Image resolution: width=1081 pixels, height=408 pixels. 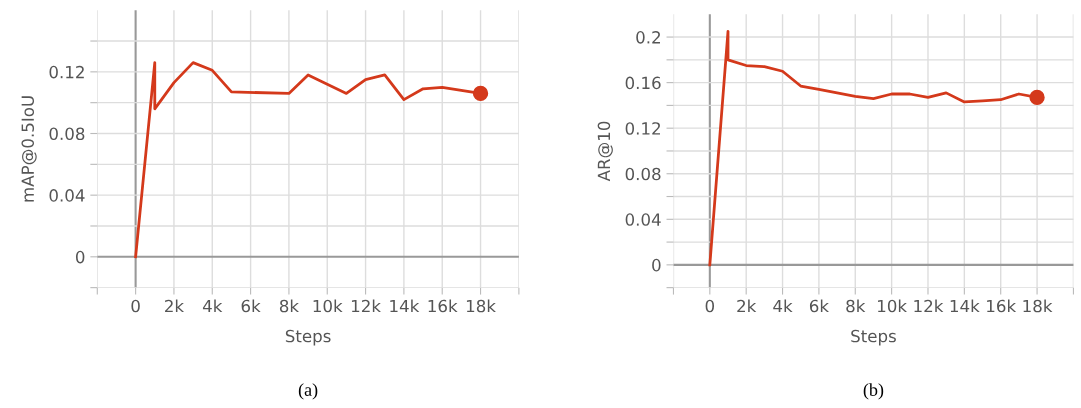 I want to click on y-tick-label: 0.2, so click(x=648, y=37).